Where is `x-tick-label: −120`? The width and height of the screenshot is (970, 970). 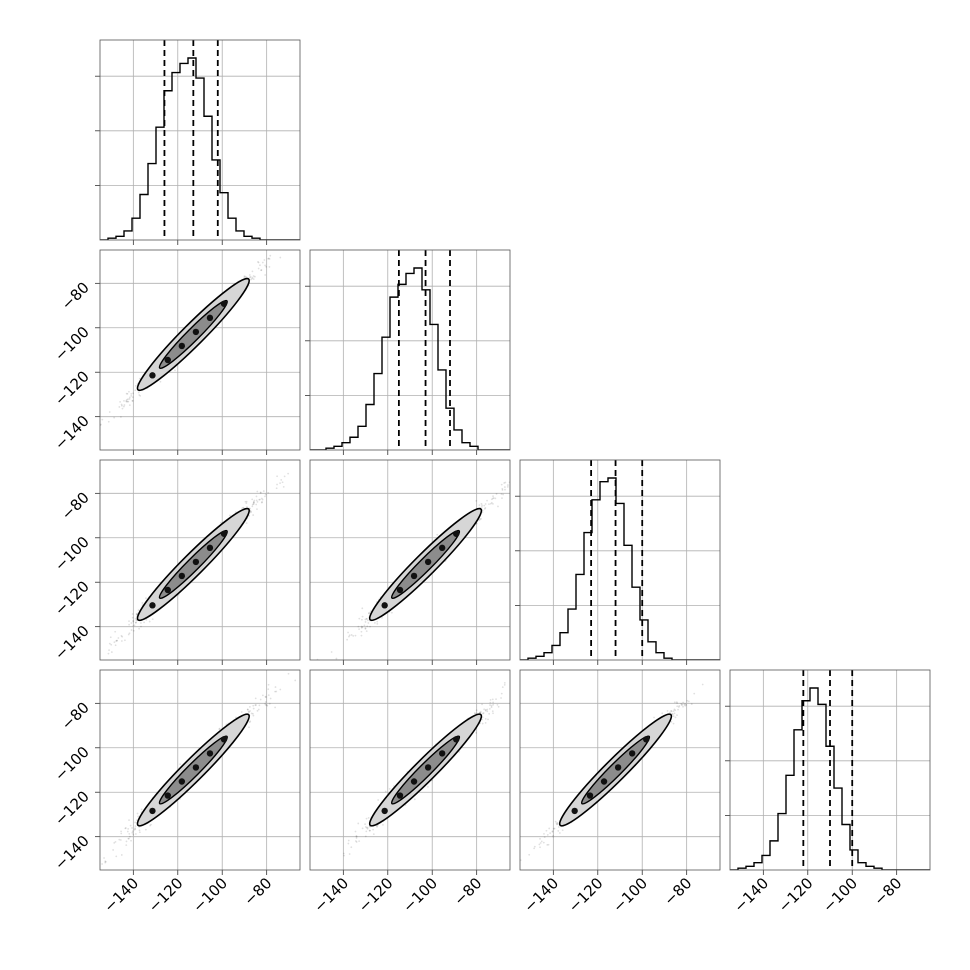 x-tick-label: −120 is located at coordinates (166, 895).